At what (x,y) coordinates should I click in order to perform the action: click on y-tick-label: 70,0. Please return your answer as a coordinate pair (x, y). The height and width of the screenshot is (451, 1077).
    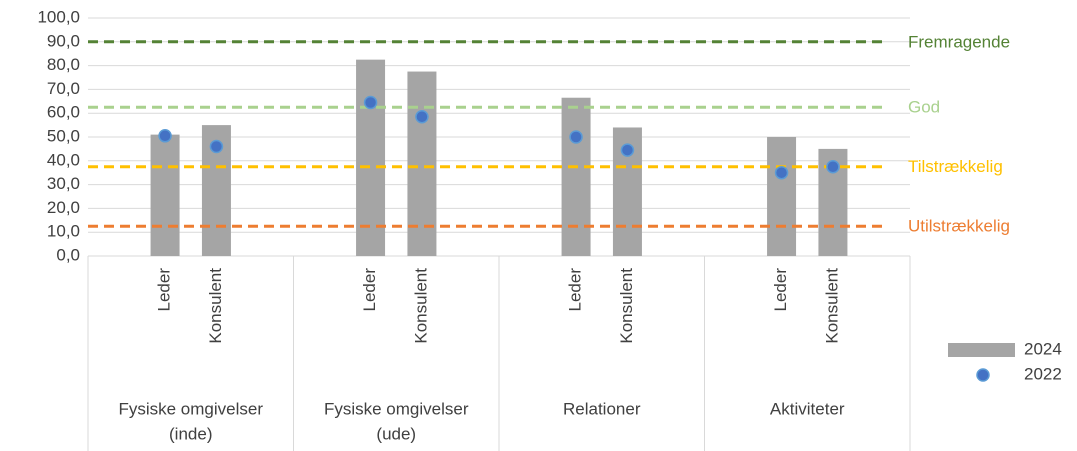
    Looking at the image, I should click on (63, 88).